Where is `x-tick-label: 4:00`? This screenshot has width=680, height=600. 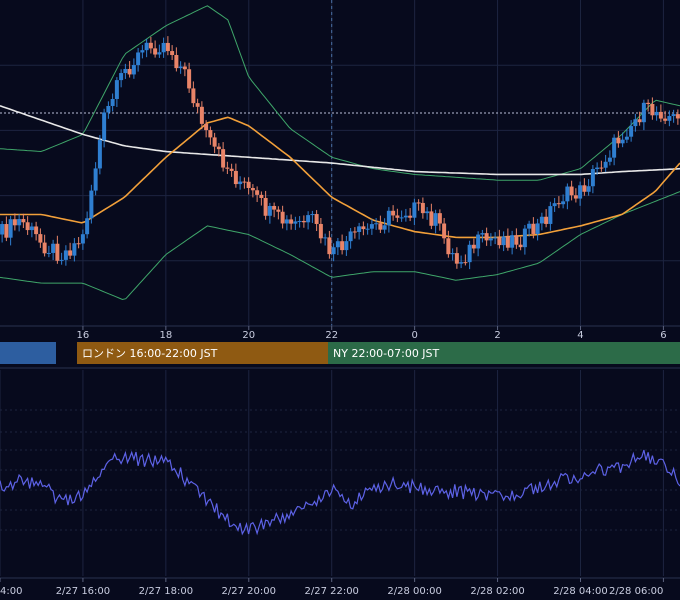 x-tick-label: 4:00 is located at coordinates (11, 591).